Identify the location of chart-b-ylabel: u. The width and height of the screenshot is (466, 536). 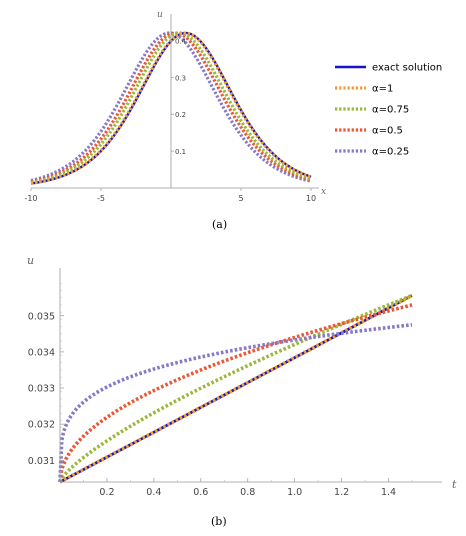
(30, 260).